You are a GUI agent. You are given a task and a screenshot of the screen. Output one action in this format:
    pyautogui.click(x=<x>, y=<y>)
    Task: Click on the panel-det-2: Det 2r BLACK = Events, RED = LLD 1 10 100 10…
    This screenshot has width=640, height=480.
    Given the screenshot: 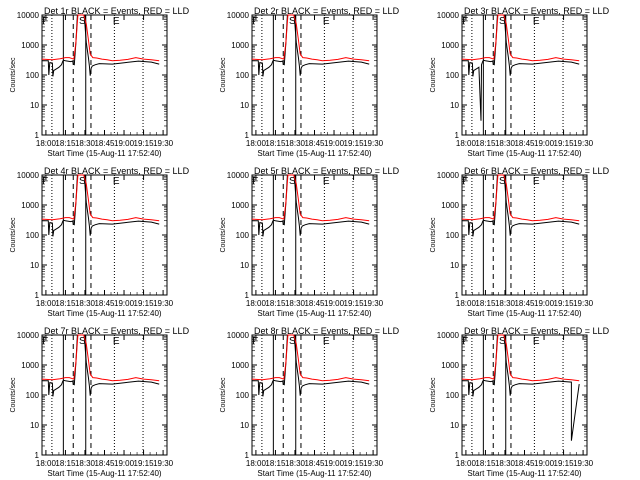 What is the action you would take?
    pyautogui.click(x=310, y=82)
    